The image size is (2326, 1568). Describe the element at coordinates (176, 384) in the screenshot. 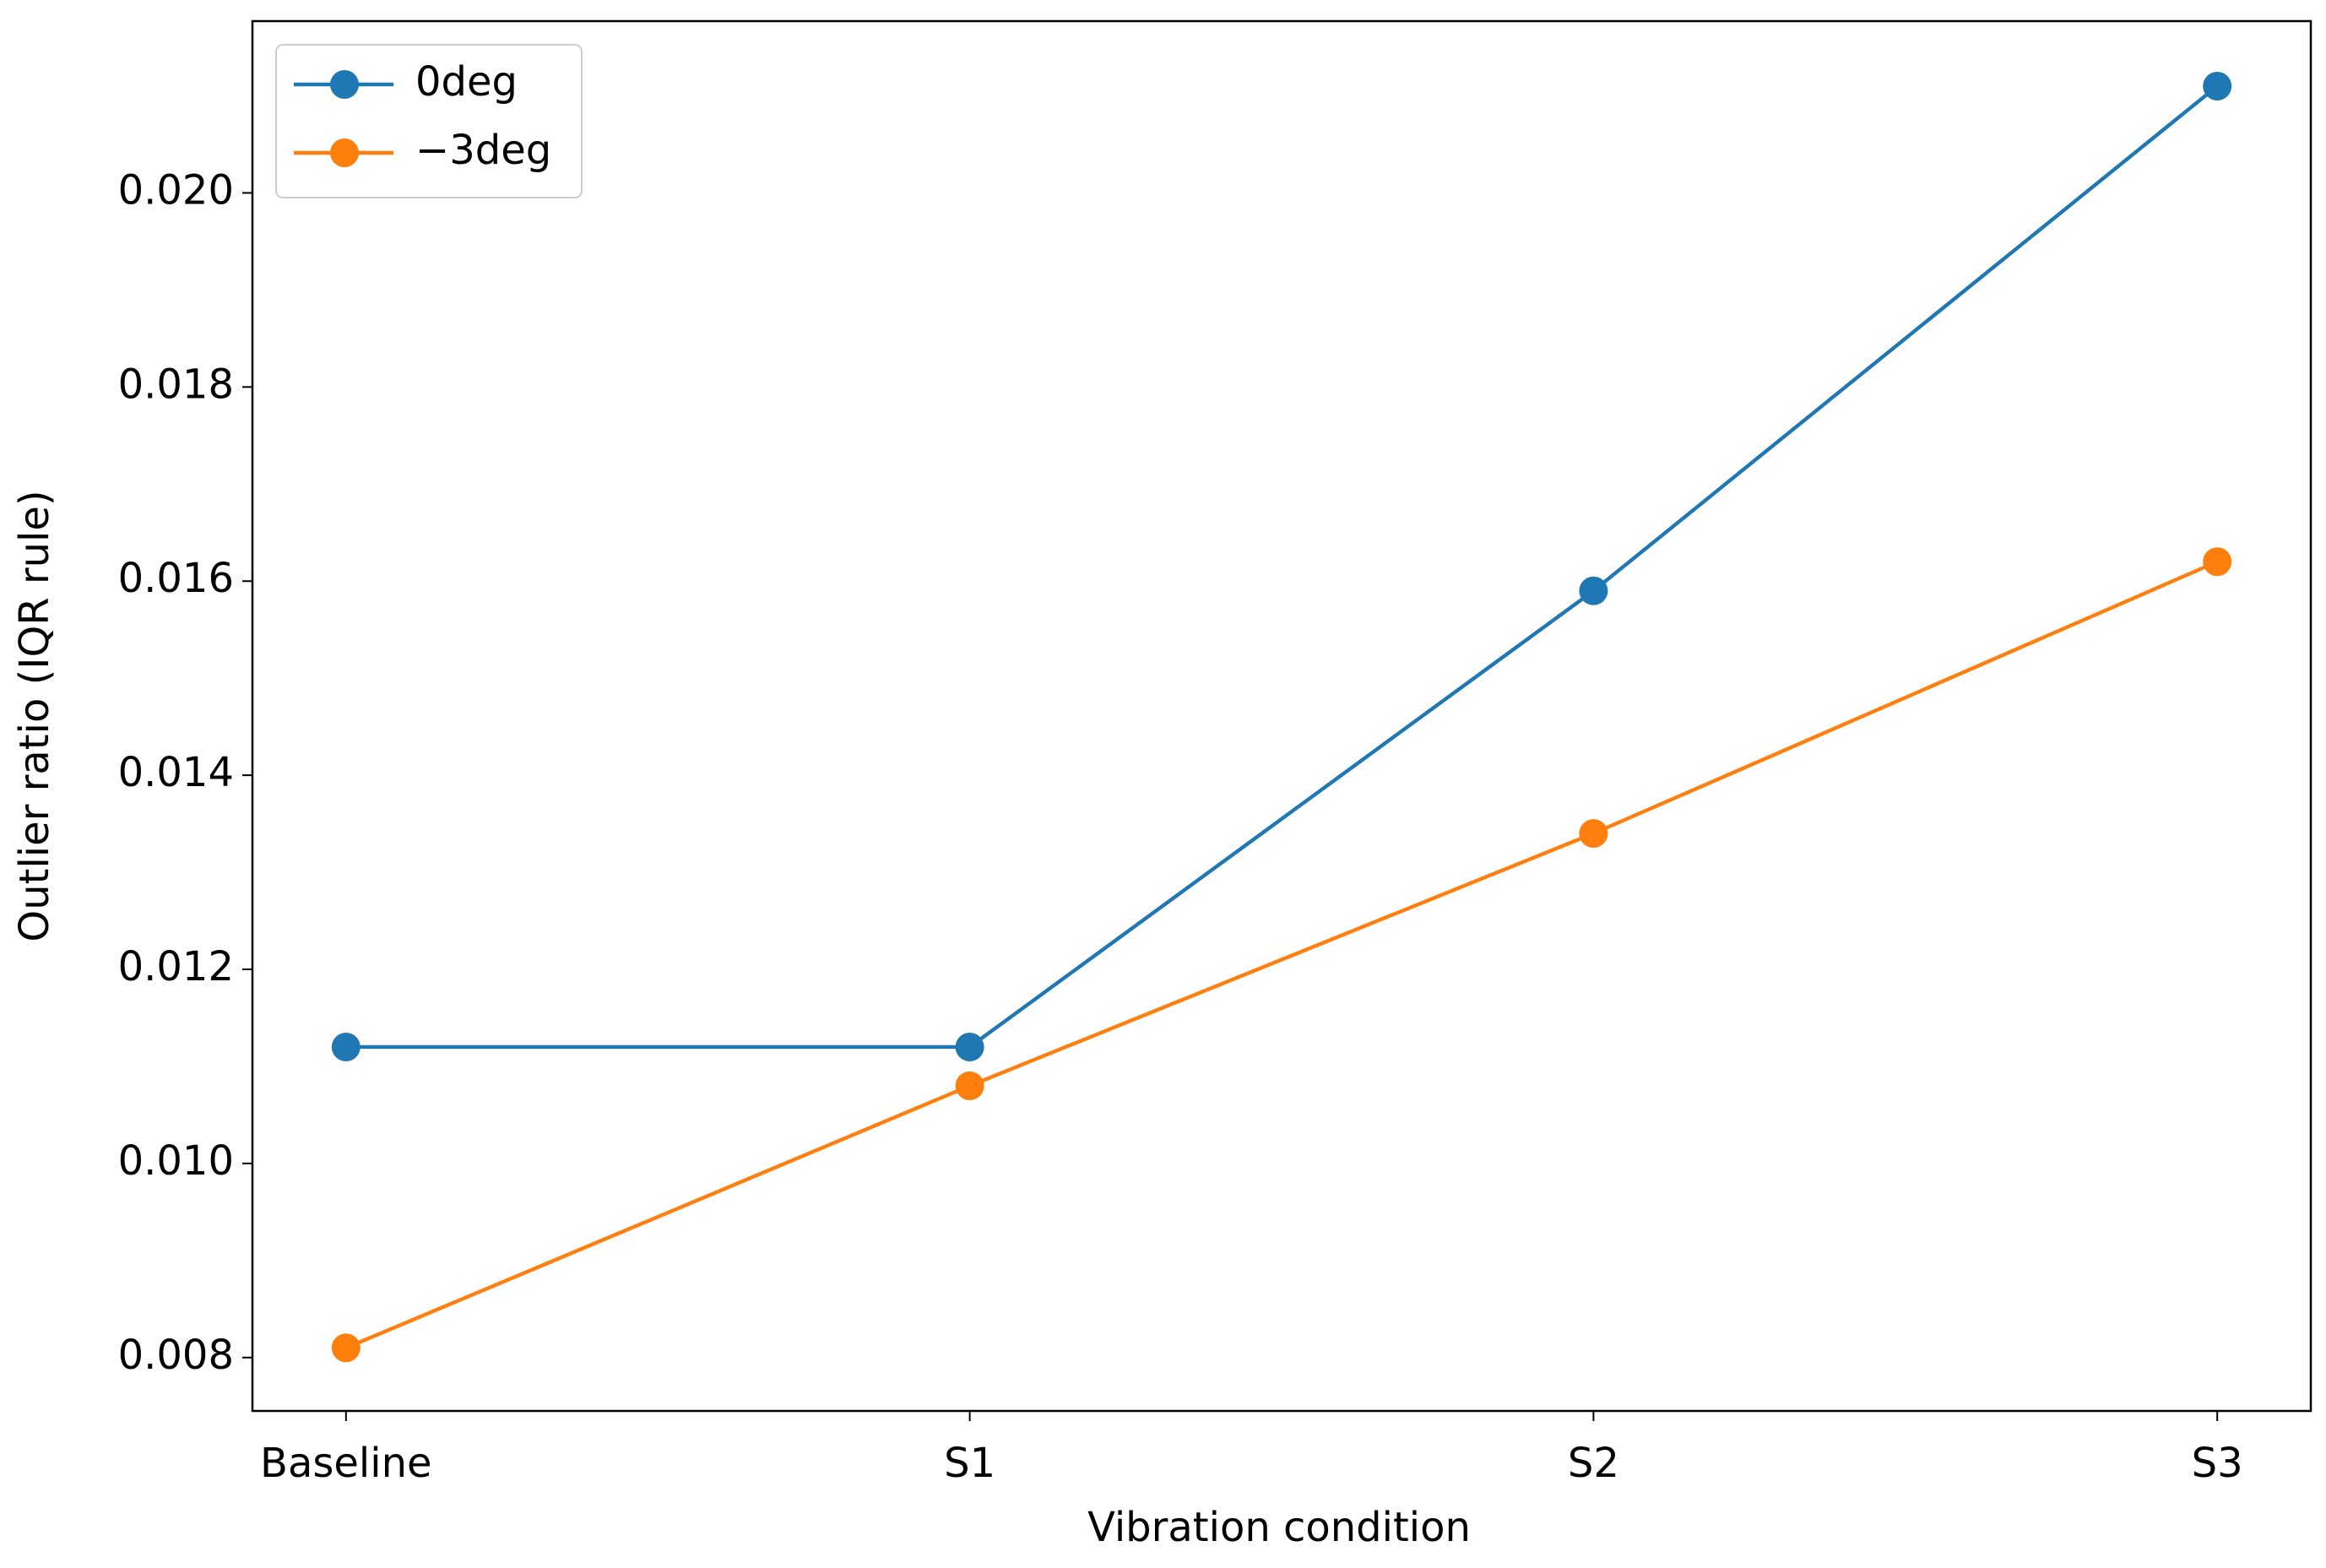

I see `y-tick-label: 0.018` at that location.